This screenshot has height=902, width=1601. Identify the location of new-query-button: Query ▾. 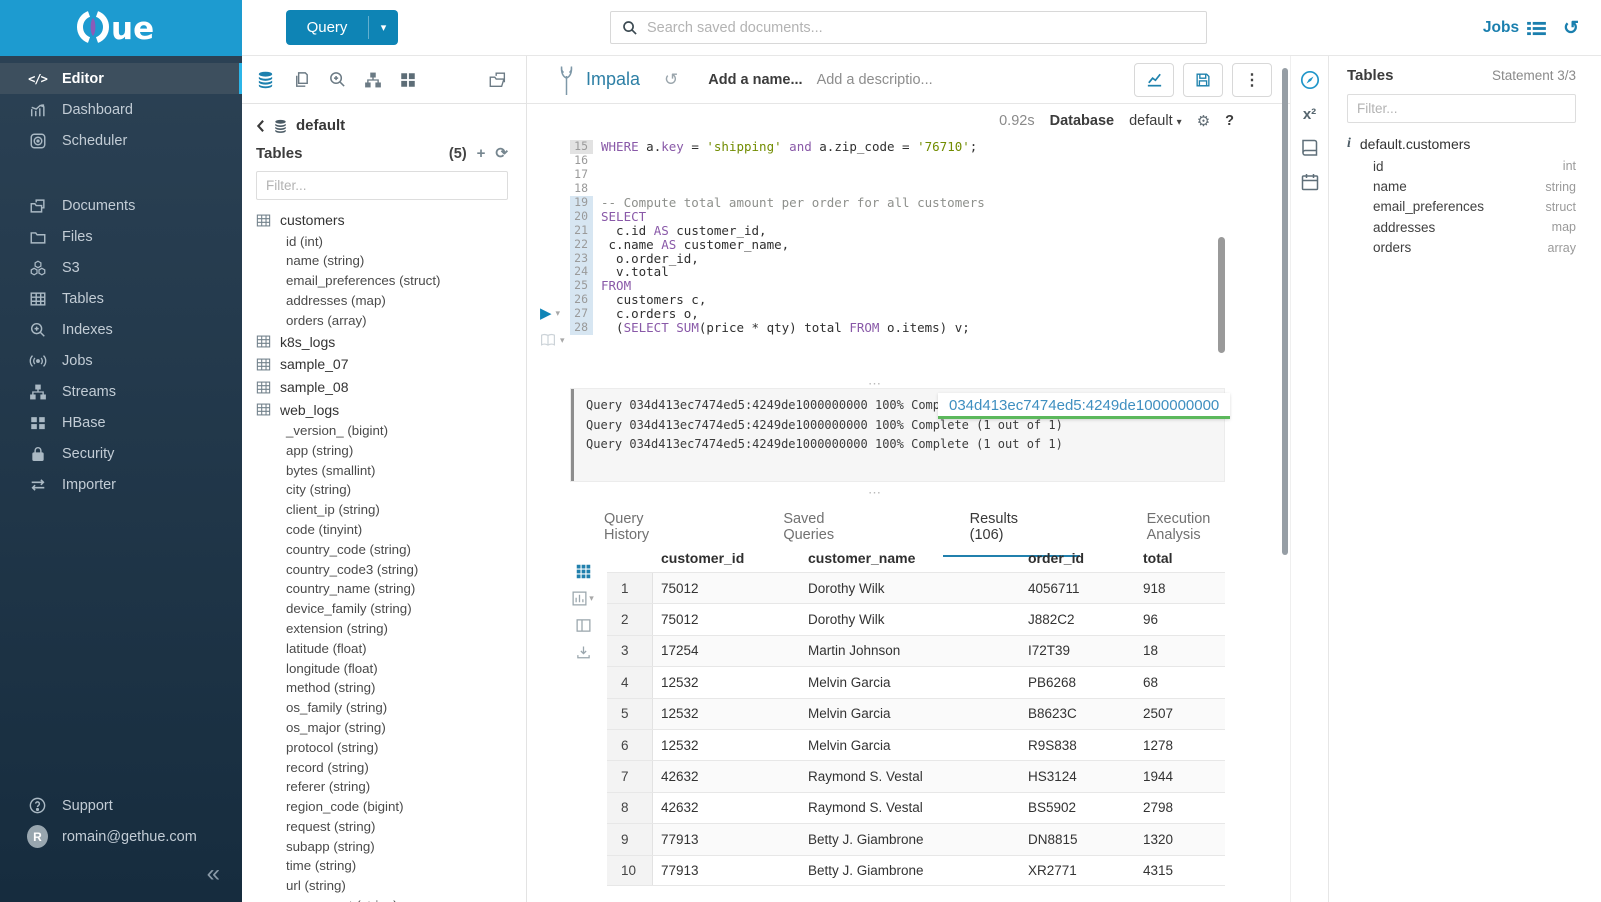
(342, 27).